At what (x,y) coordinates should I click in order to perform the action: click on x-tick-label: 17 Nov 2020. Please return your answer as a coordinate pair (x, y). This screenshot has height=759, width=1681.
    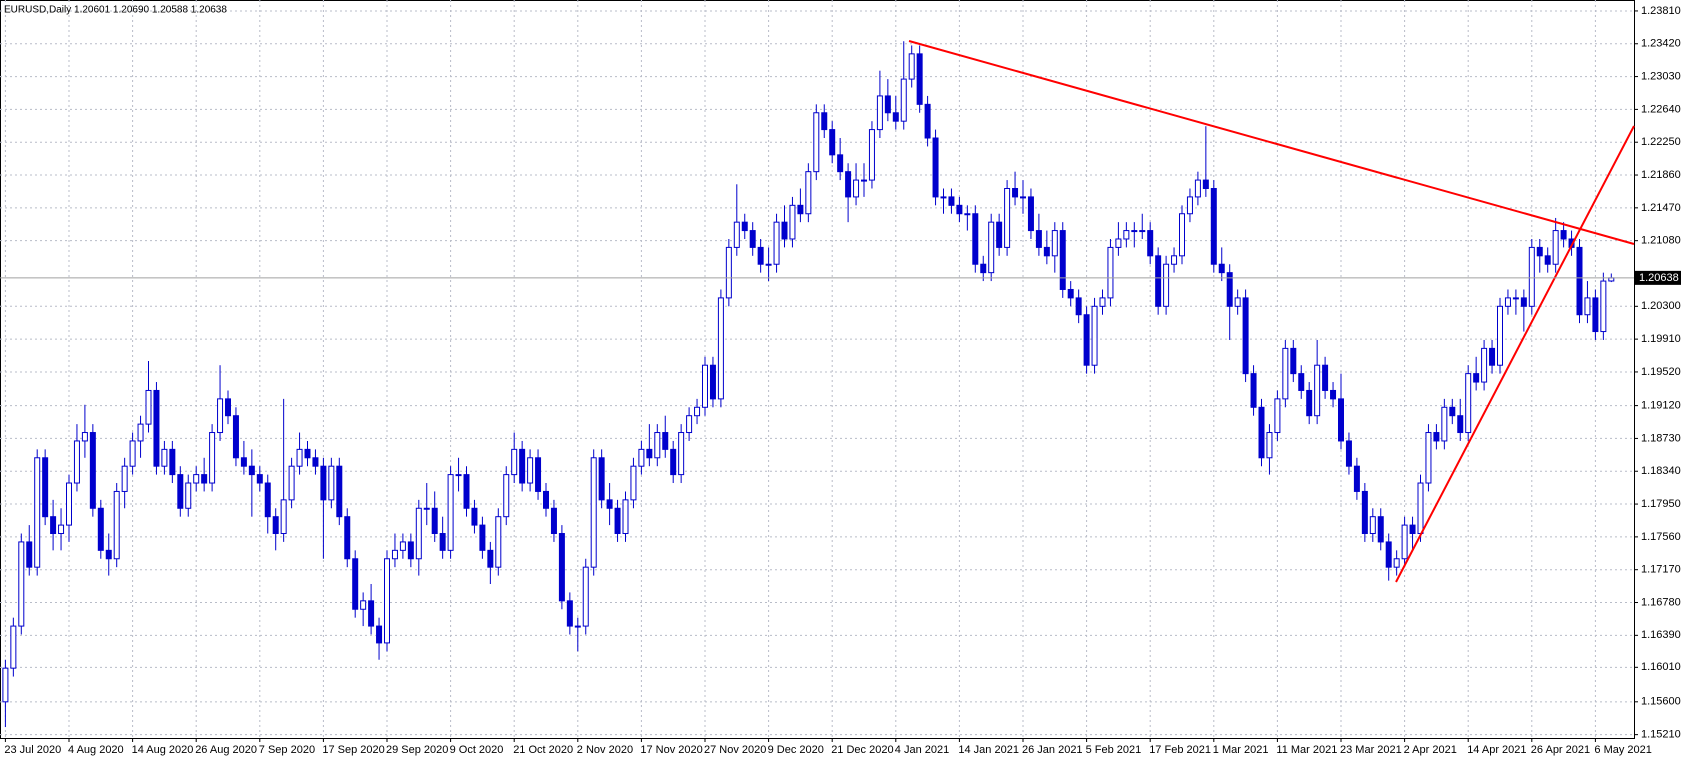
    Looking at the image, I should click on (671, 750).